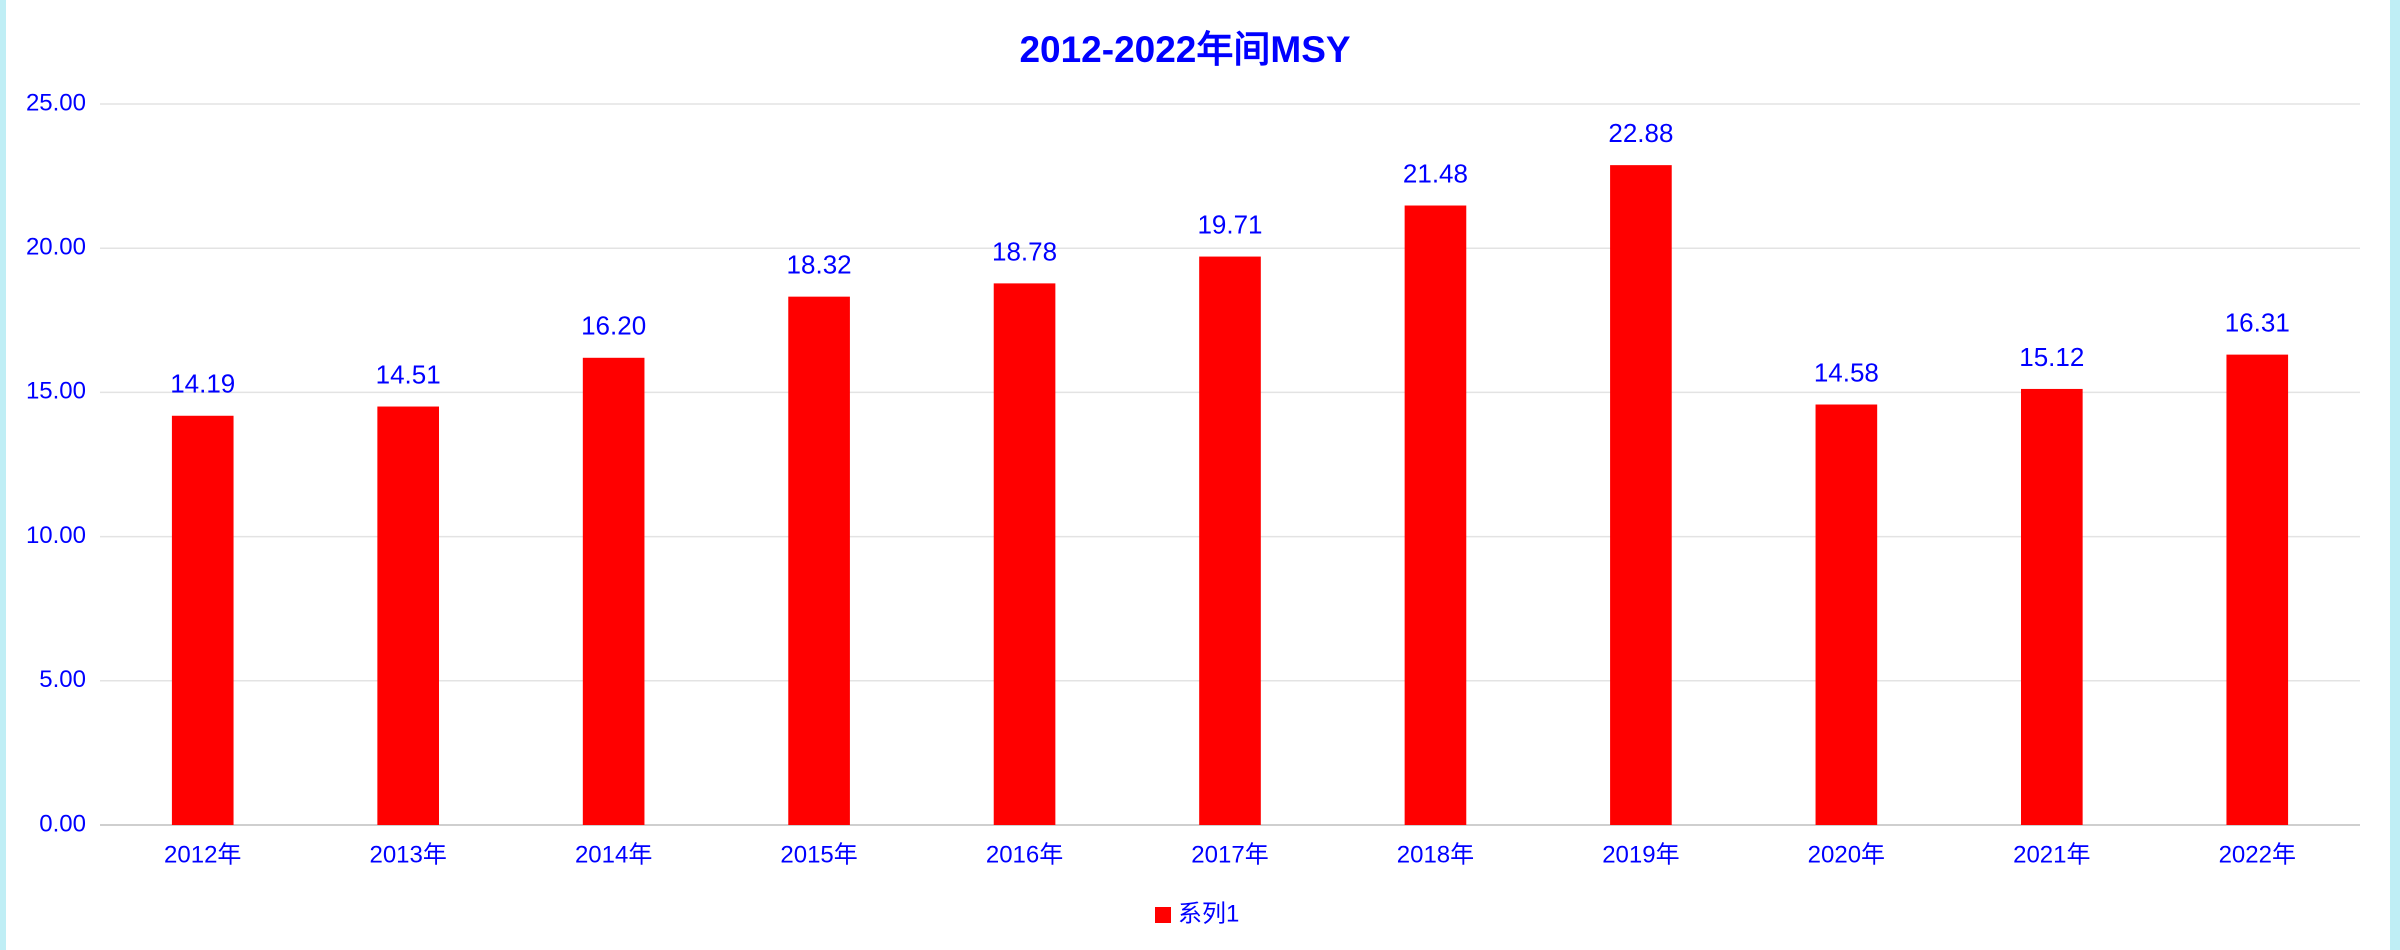 This screenshot has width=2400, height=950. I want to click on data-label: 21.48, so click(1435, 173).